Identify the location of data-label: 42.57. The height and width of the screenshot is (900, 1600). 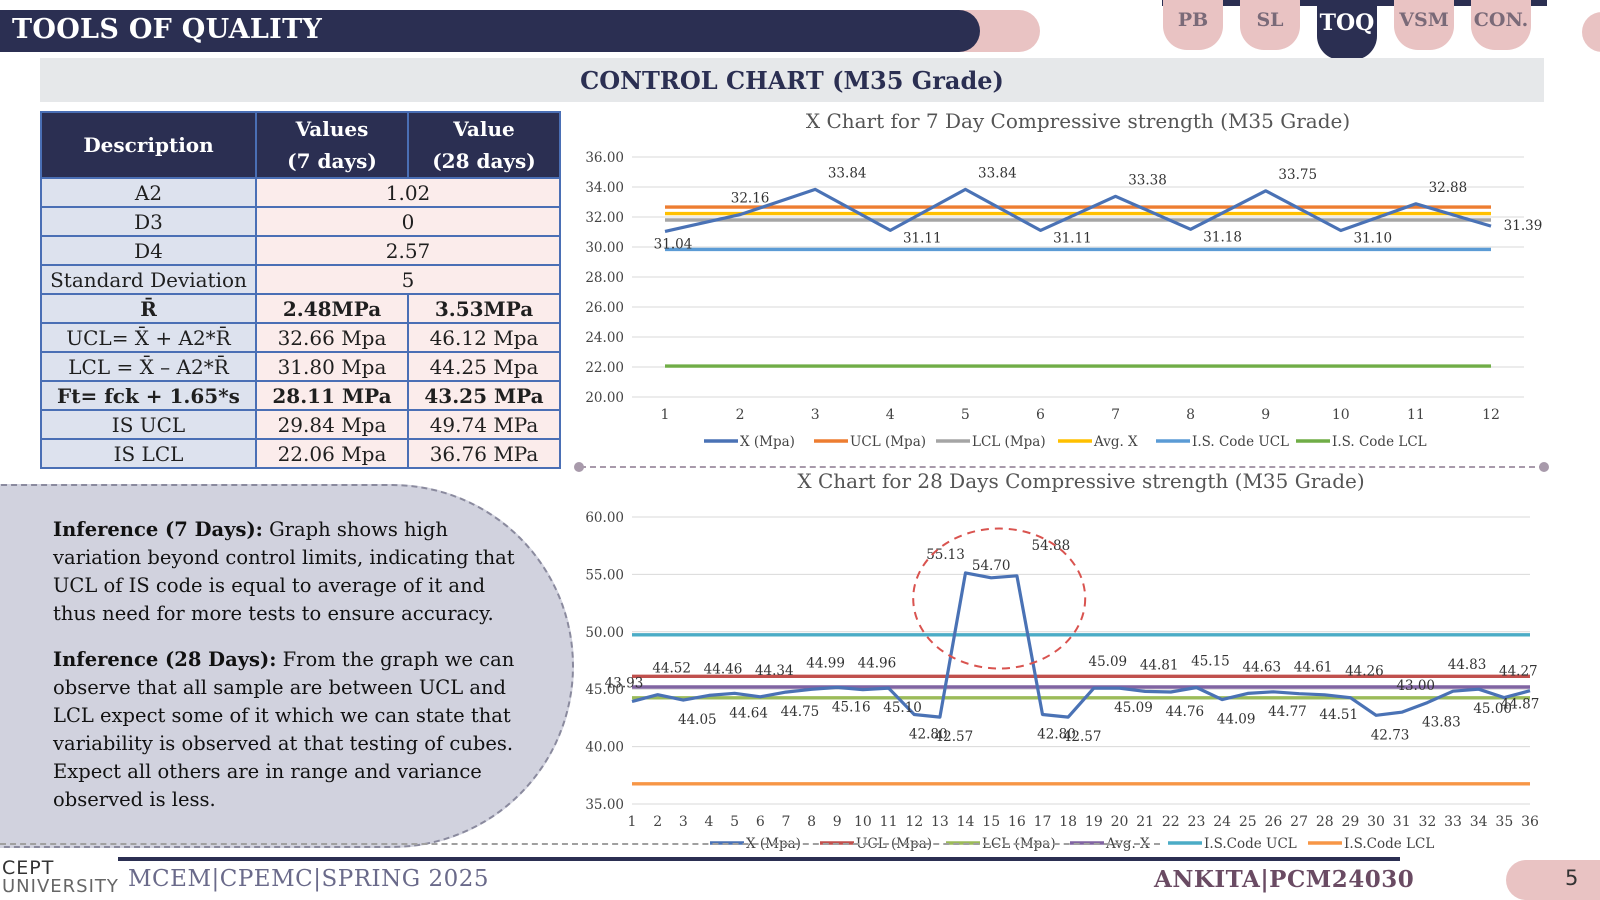
(1082, 737).